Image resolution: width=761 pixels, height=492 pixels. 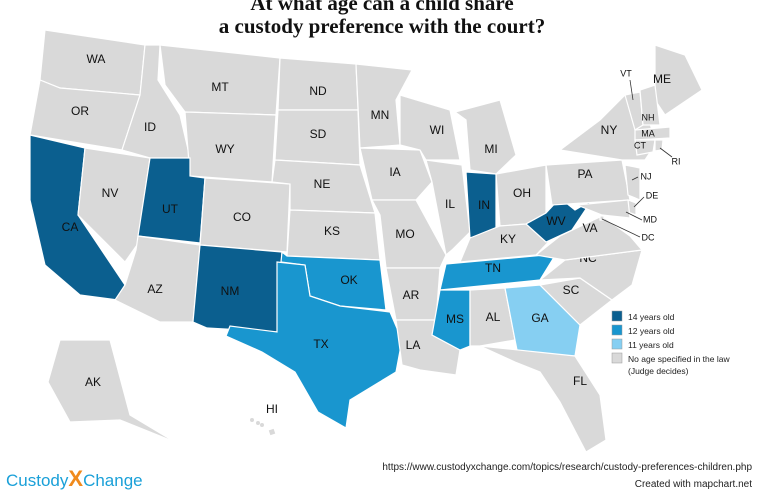 What do you see at coordinates (150, 127) in the screenshot?
I see `state-label: ID` at bounding box center [150, 127].